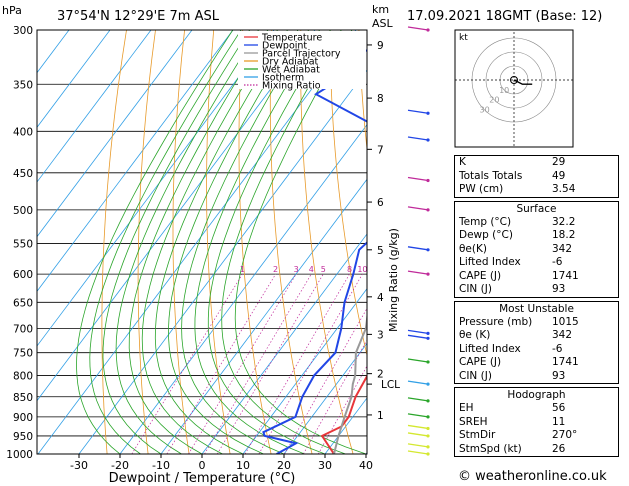 This screenshot has width=629, height=486. Describe the element at coordinates (536, 336) in the screenshot. I see `unstable-row: θe (K) 342` at that location.